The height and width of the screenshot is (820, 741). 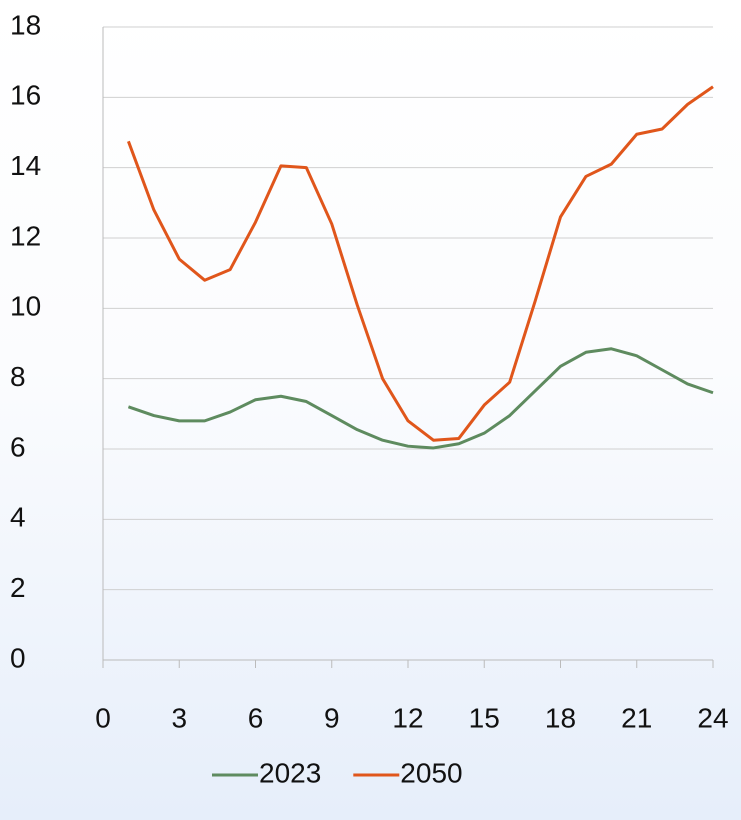 What do you see at coordinates (25, 95) in the screenshot?
I see `y-tick-label: 16` at bounding box center [25, 95].